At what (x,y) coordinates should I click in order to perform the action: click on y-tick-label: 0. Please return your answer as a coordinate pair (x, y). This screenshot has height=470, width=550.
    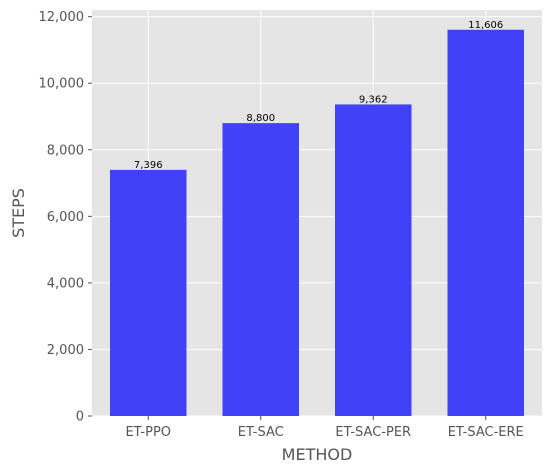
    Looking at the image, I should click on (80, 417).